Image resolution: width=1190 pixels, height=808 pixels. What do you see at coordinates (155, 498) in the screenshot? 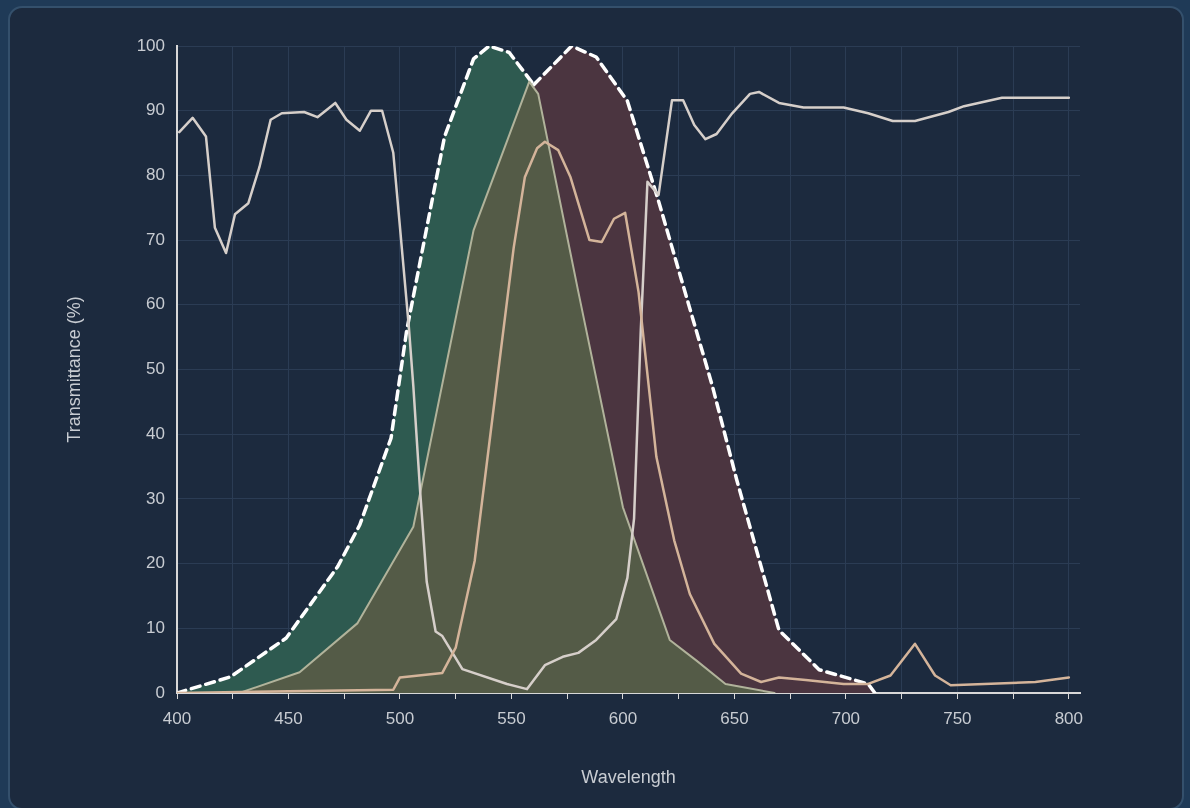
I see `y-tick-label: 30` at bounding box center [155, 498].